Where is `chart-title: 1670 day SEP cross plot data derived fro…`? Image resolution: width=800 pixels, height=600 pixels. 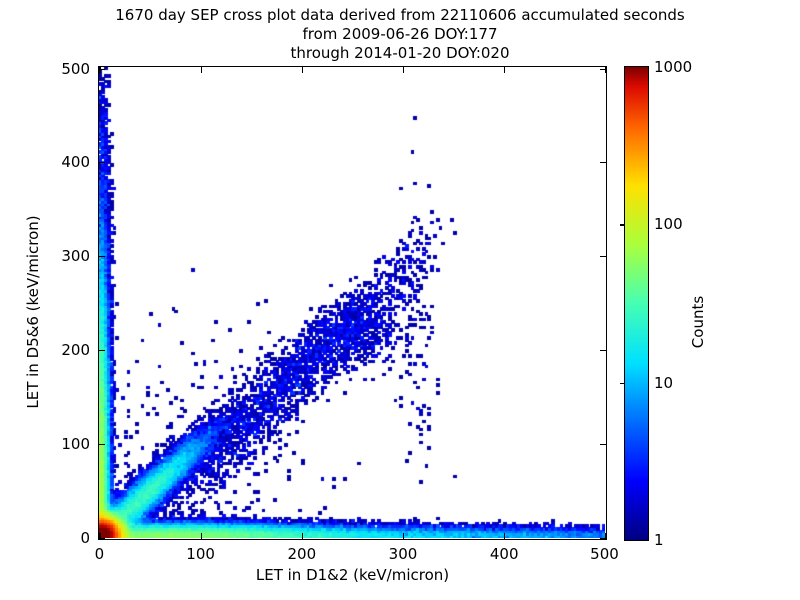 chart-title: 1670 day SEP cross plot data derived fro… is located at coordinates (400, 34).